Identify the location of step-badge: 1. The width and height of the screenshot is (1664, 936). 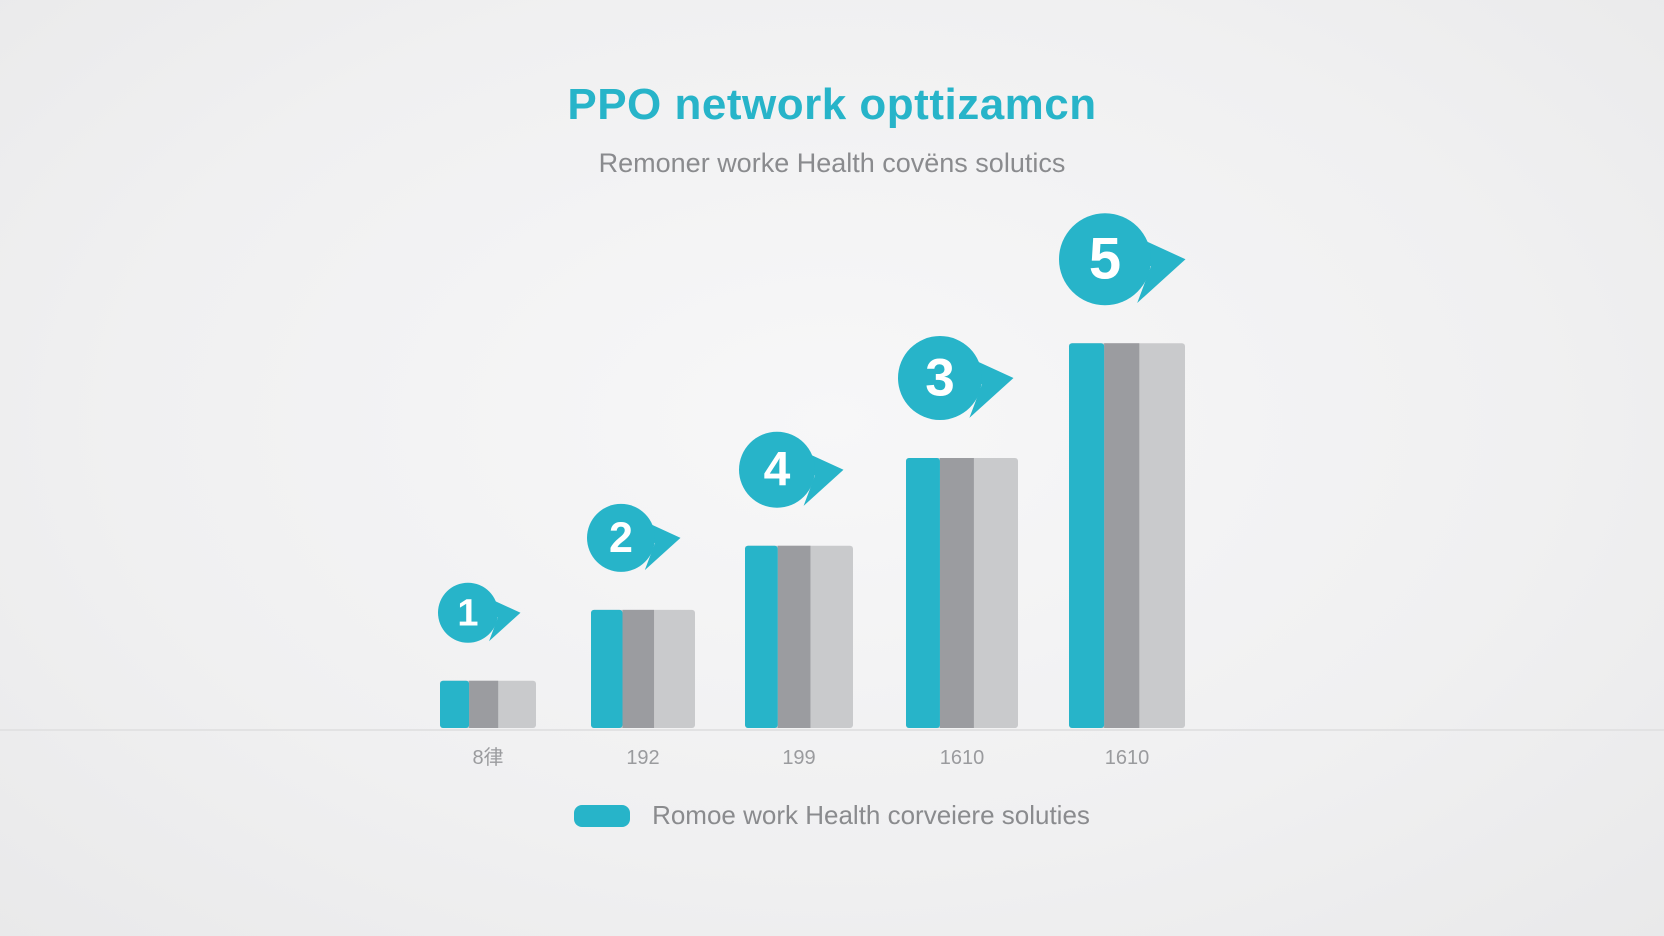
(479, 612).